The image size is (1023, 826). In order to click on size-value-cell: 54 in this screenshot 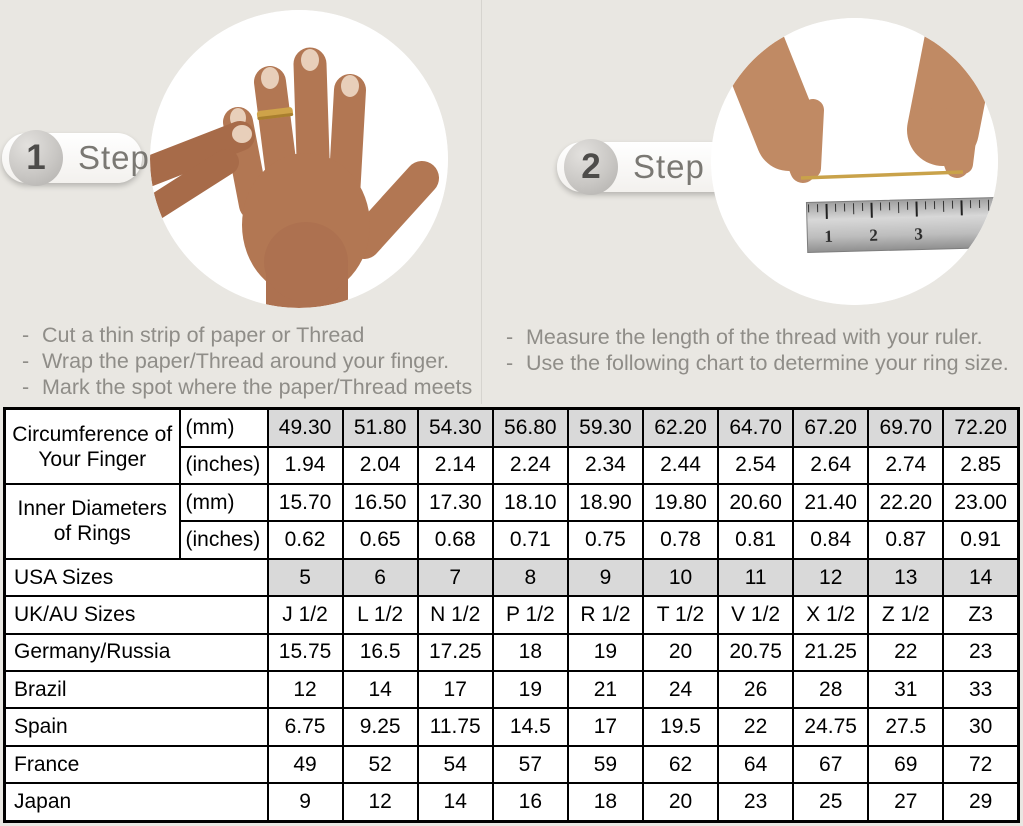, I will do `click(455, 764)`.